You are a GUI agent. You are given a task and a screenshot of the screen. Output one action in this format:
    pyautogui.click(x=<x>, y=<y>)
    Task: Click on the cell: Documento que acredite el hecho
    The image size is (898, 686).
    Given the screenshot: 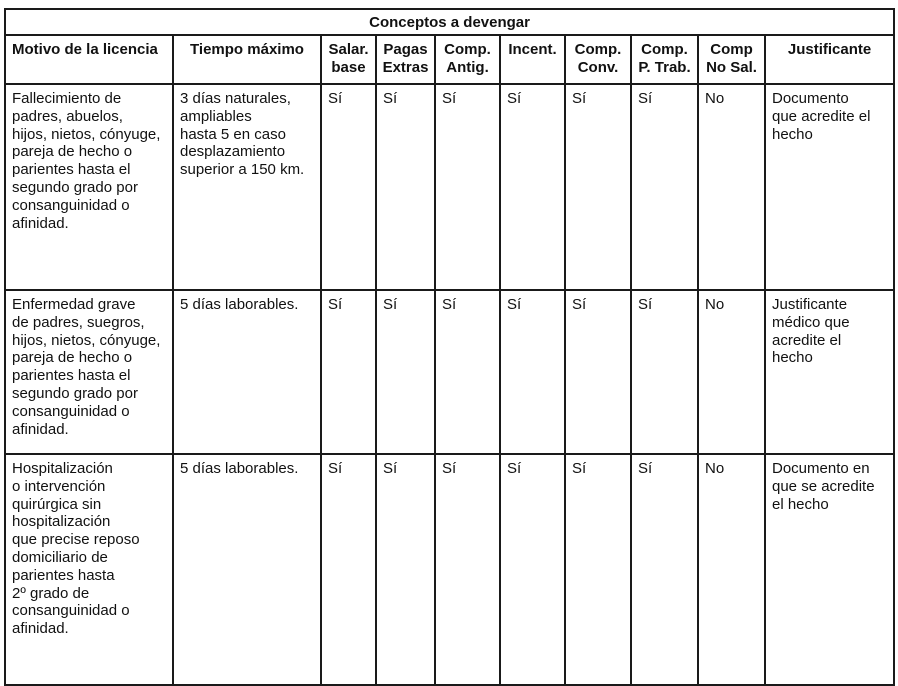 What is the action you would take?
    pyautogui.click(x=829, y=187)
    